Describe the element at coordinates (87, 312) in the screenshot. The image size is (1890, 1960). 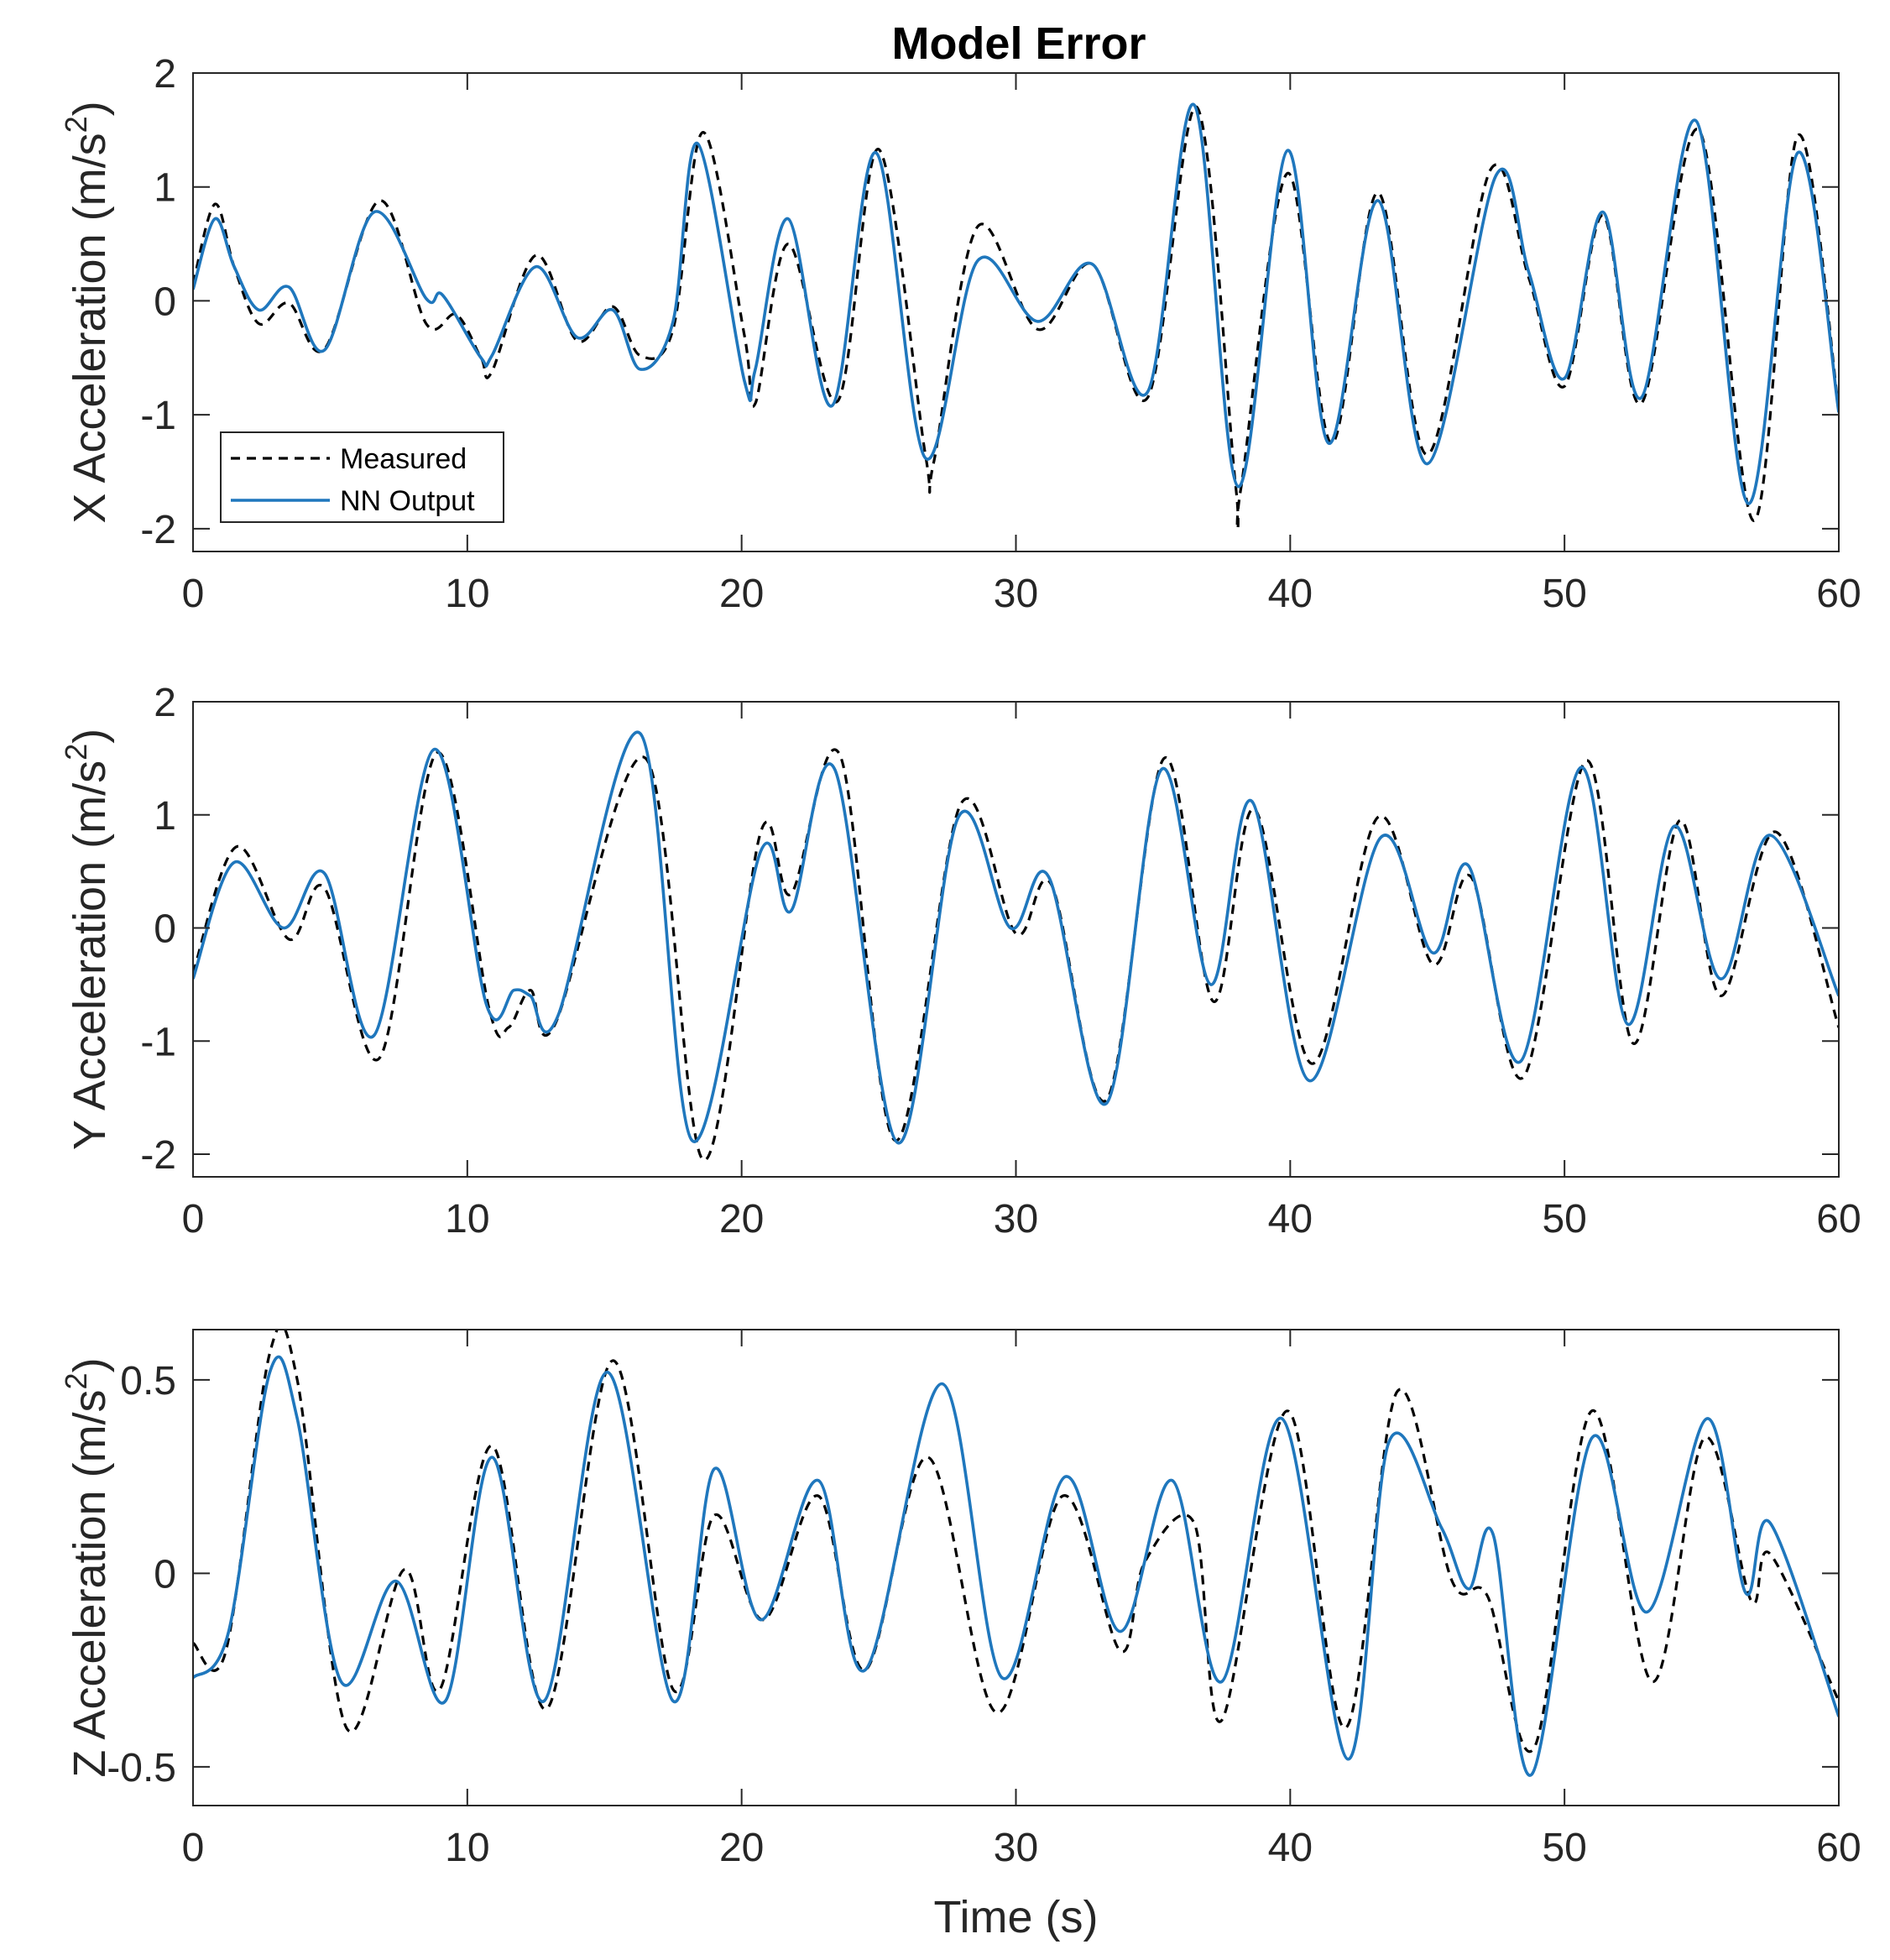
I see `y-axis-label: X Acceleration (m/s2)` at that location.